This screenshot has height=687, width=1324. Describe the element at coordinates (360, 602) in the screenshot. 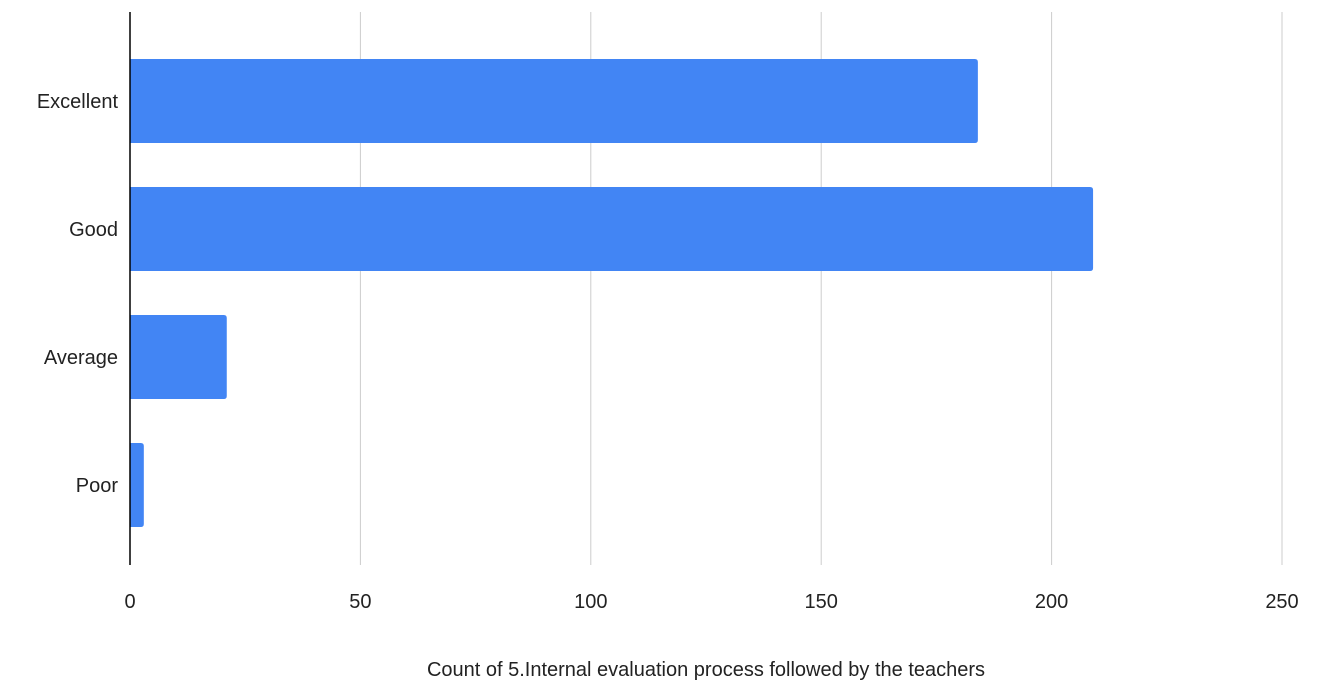

I see `x-tick-label-50: 50` at that location.